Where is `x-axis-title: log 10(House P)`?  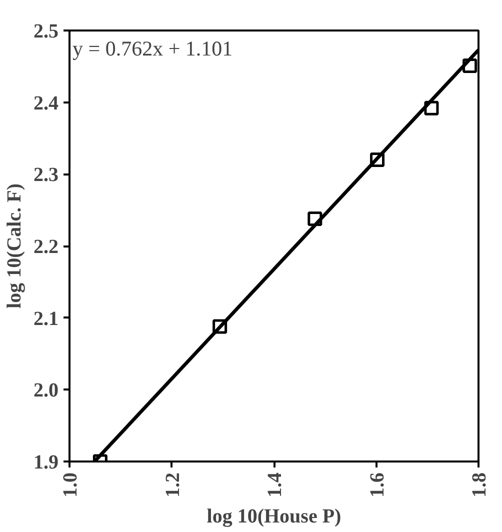
x-axis-title: log 10(House P) is located at coordinates (274, 517).